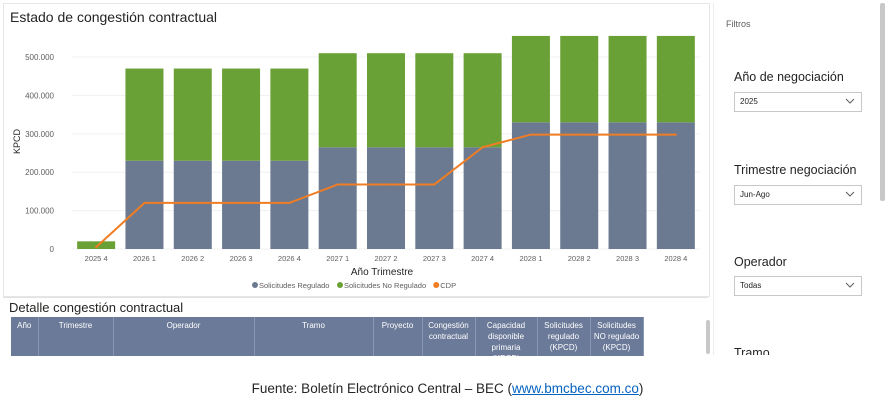 This screenshot has height=413, width=895. I want to click on x-tick-label: 2028 3, so click(627, 258).